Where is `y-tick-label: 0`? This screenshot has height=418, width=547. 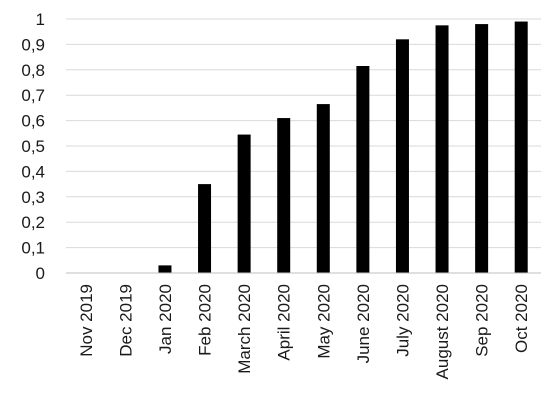 y-tick-label: 0 is located at coordinates (40, 273).